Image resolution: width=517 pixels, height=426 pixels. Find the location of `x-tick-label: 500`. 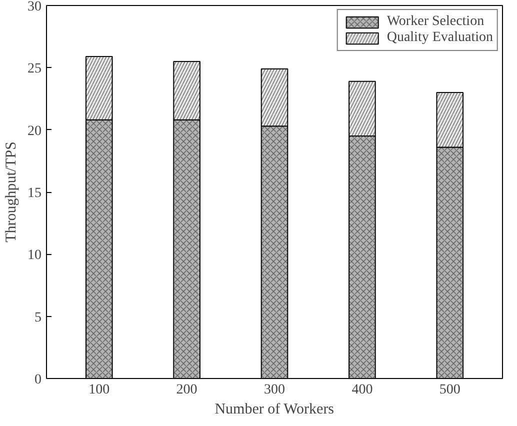

x-tick-label: 500 is located at coordinates (449, 390).